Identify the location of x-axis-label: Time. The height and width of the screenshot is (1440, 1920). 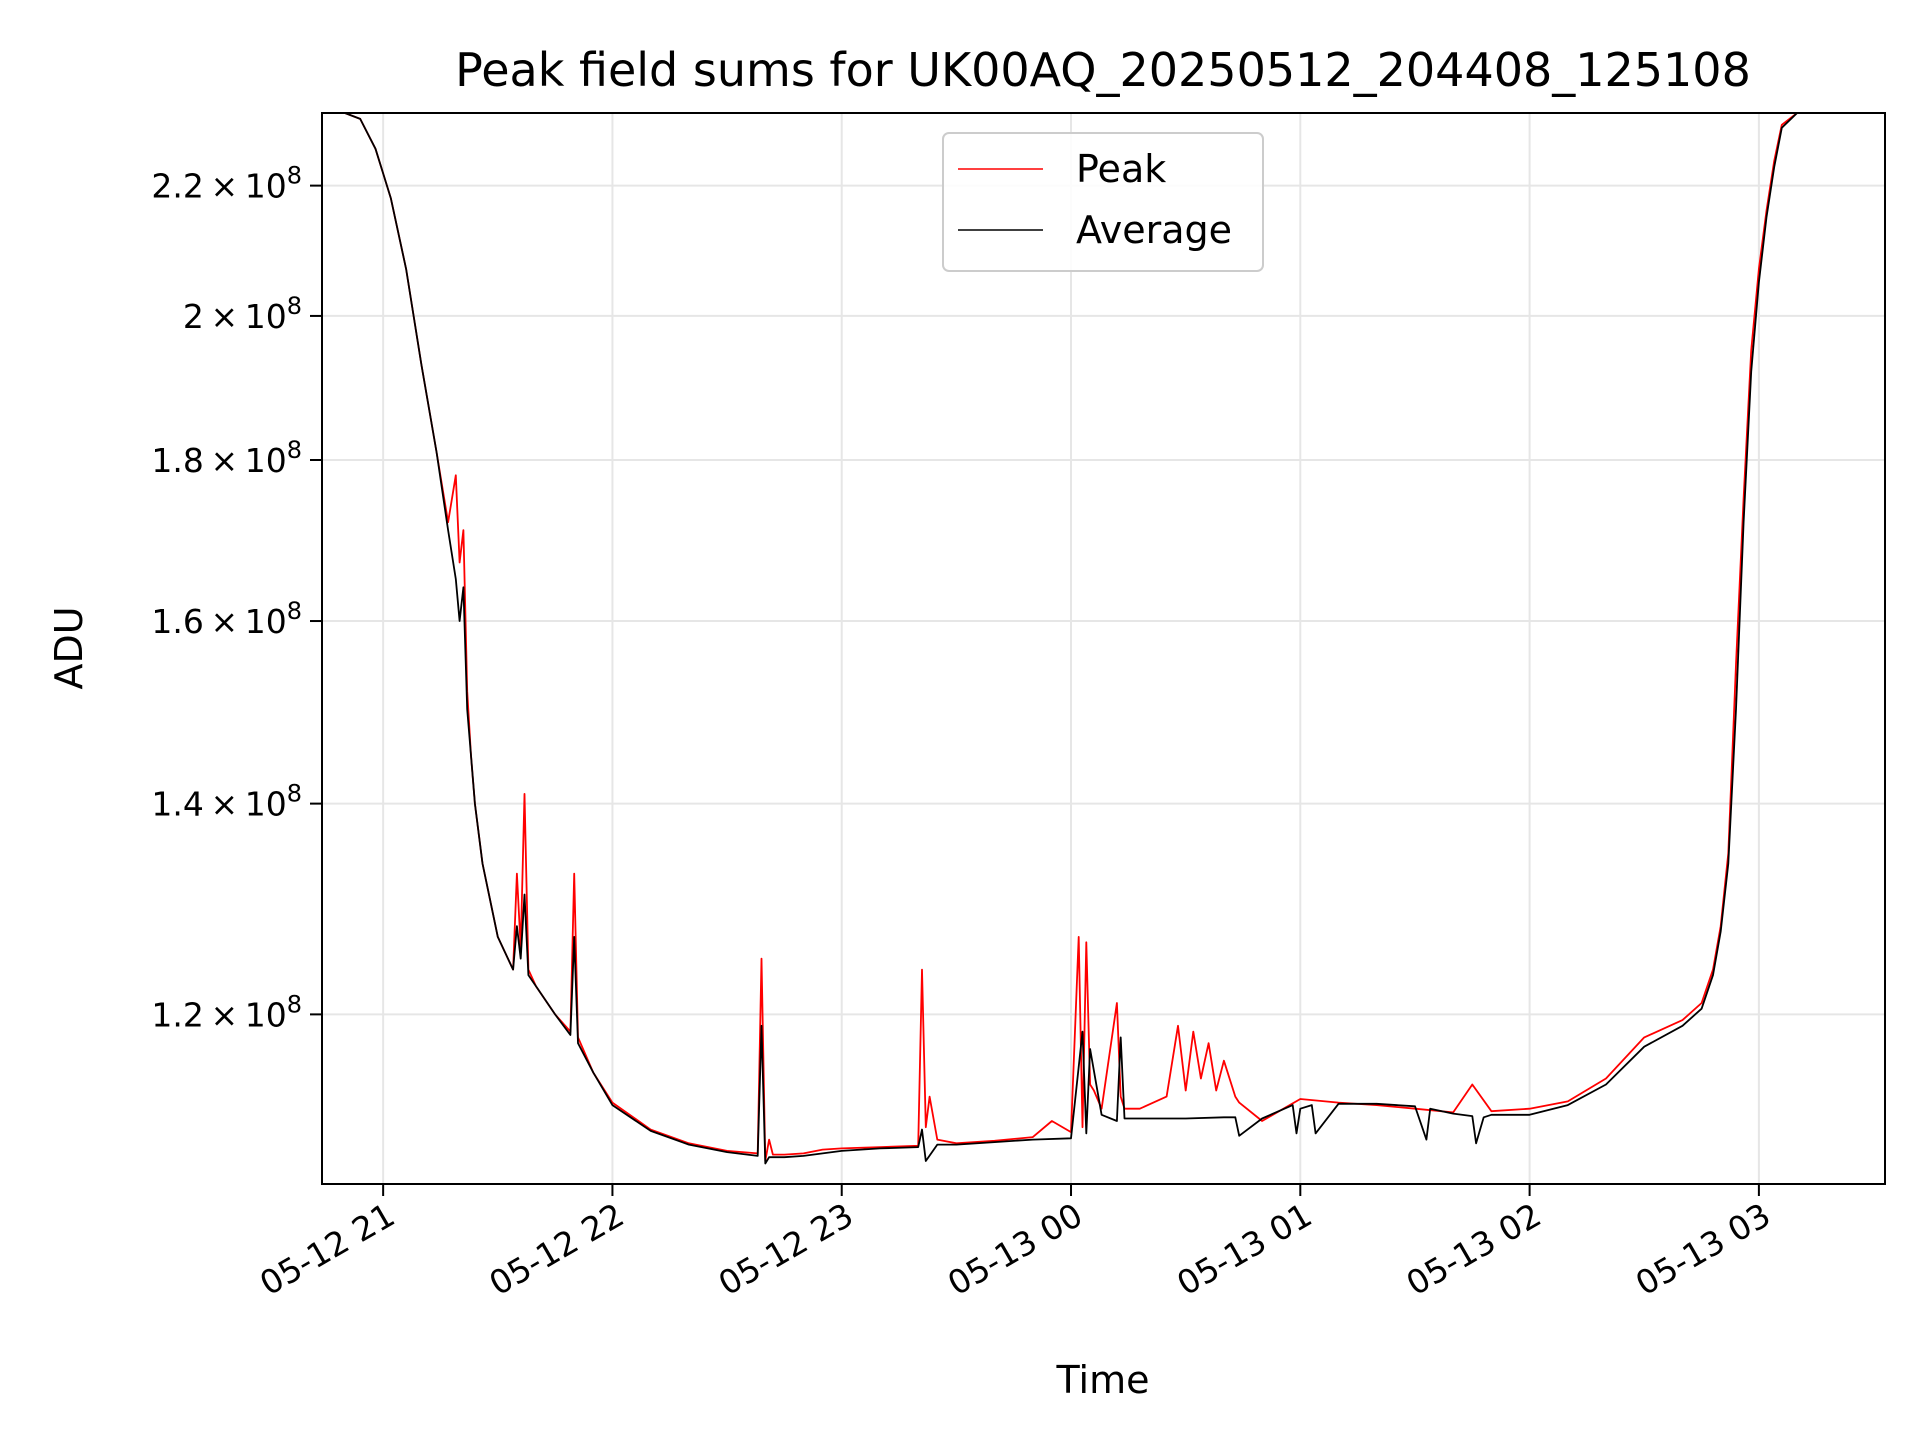
(1103, 1380).